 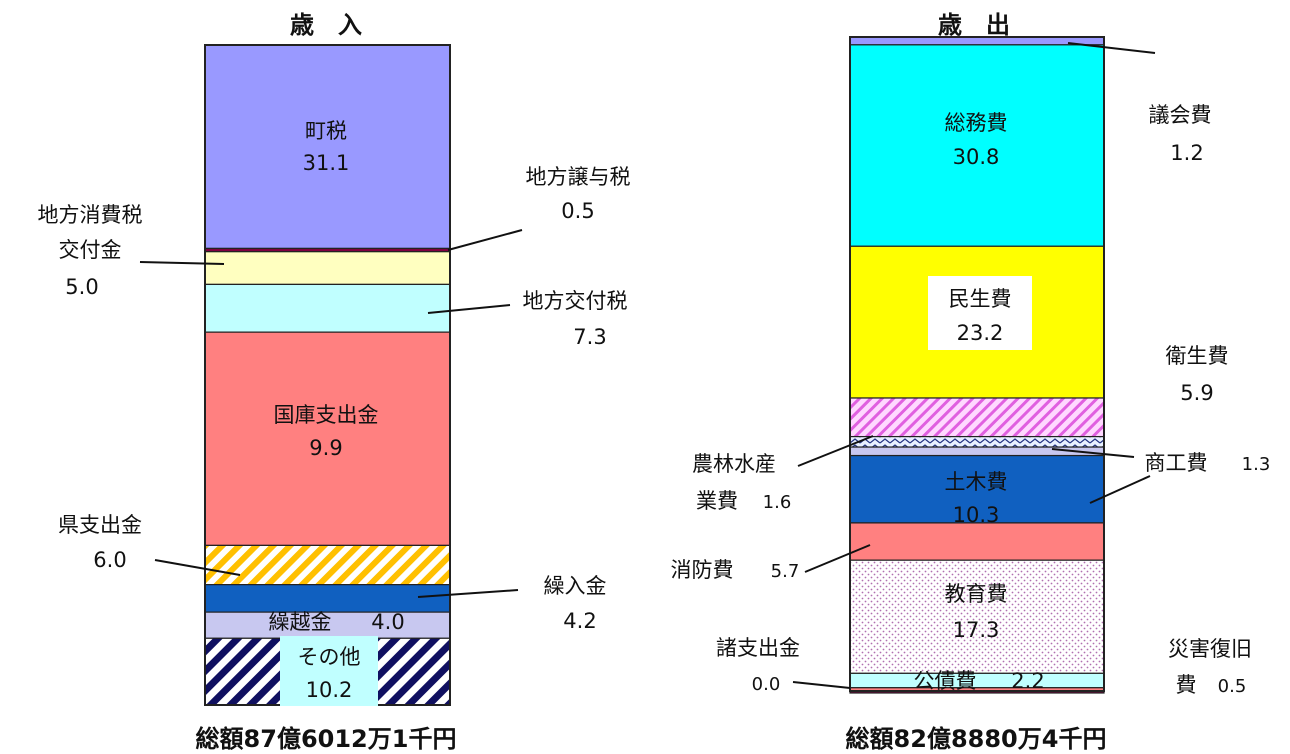 What do you see at coordinates (326, 25) in the screenshot?
I see `revenue-title: 歳 入` at bounding box center [326, 25].